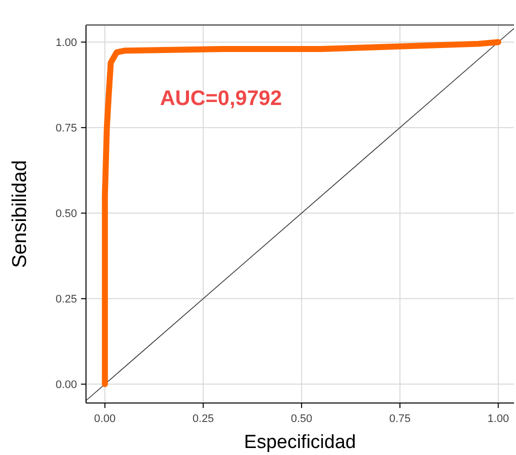 This screenshot has width=516, height=455. Describe the element at coordinates (105, 419) in the screenshot. I see `x-tick-label: 0.00` at that location.